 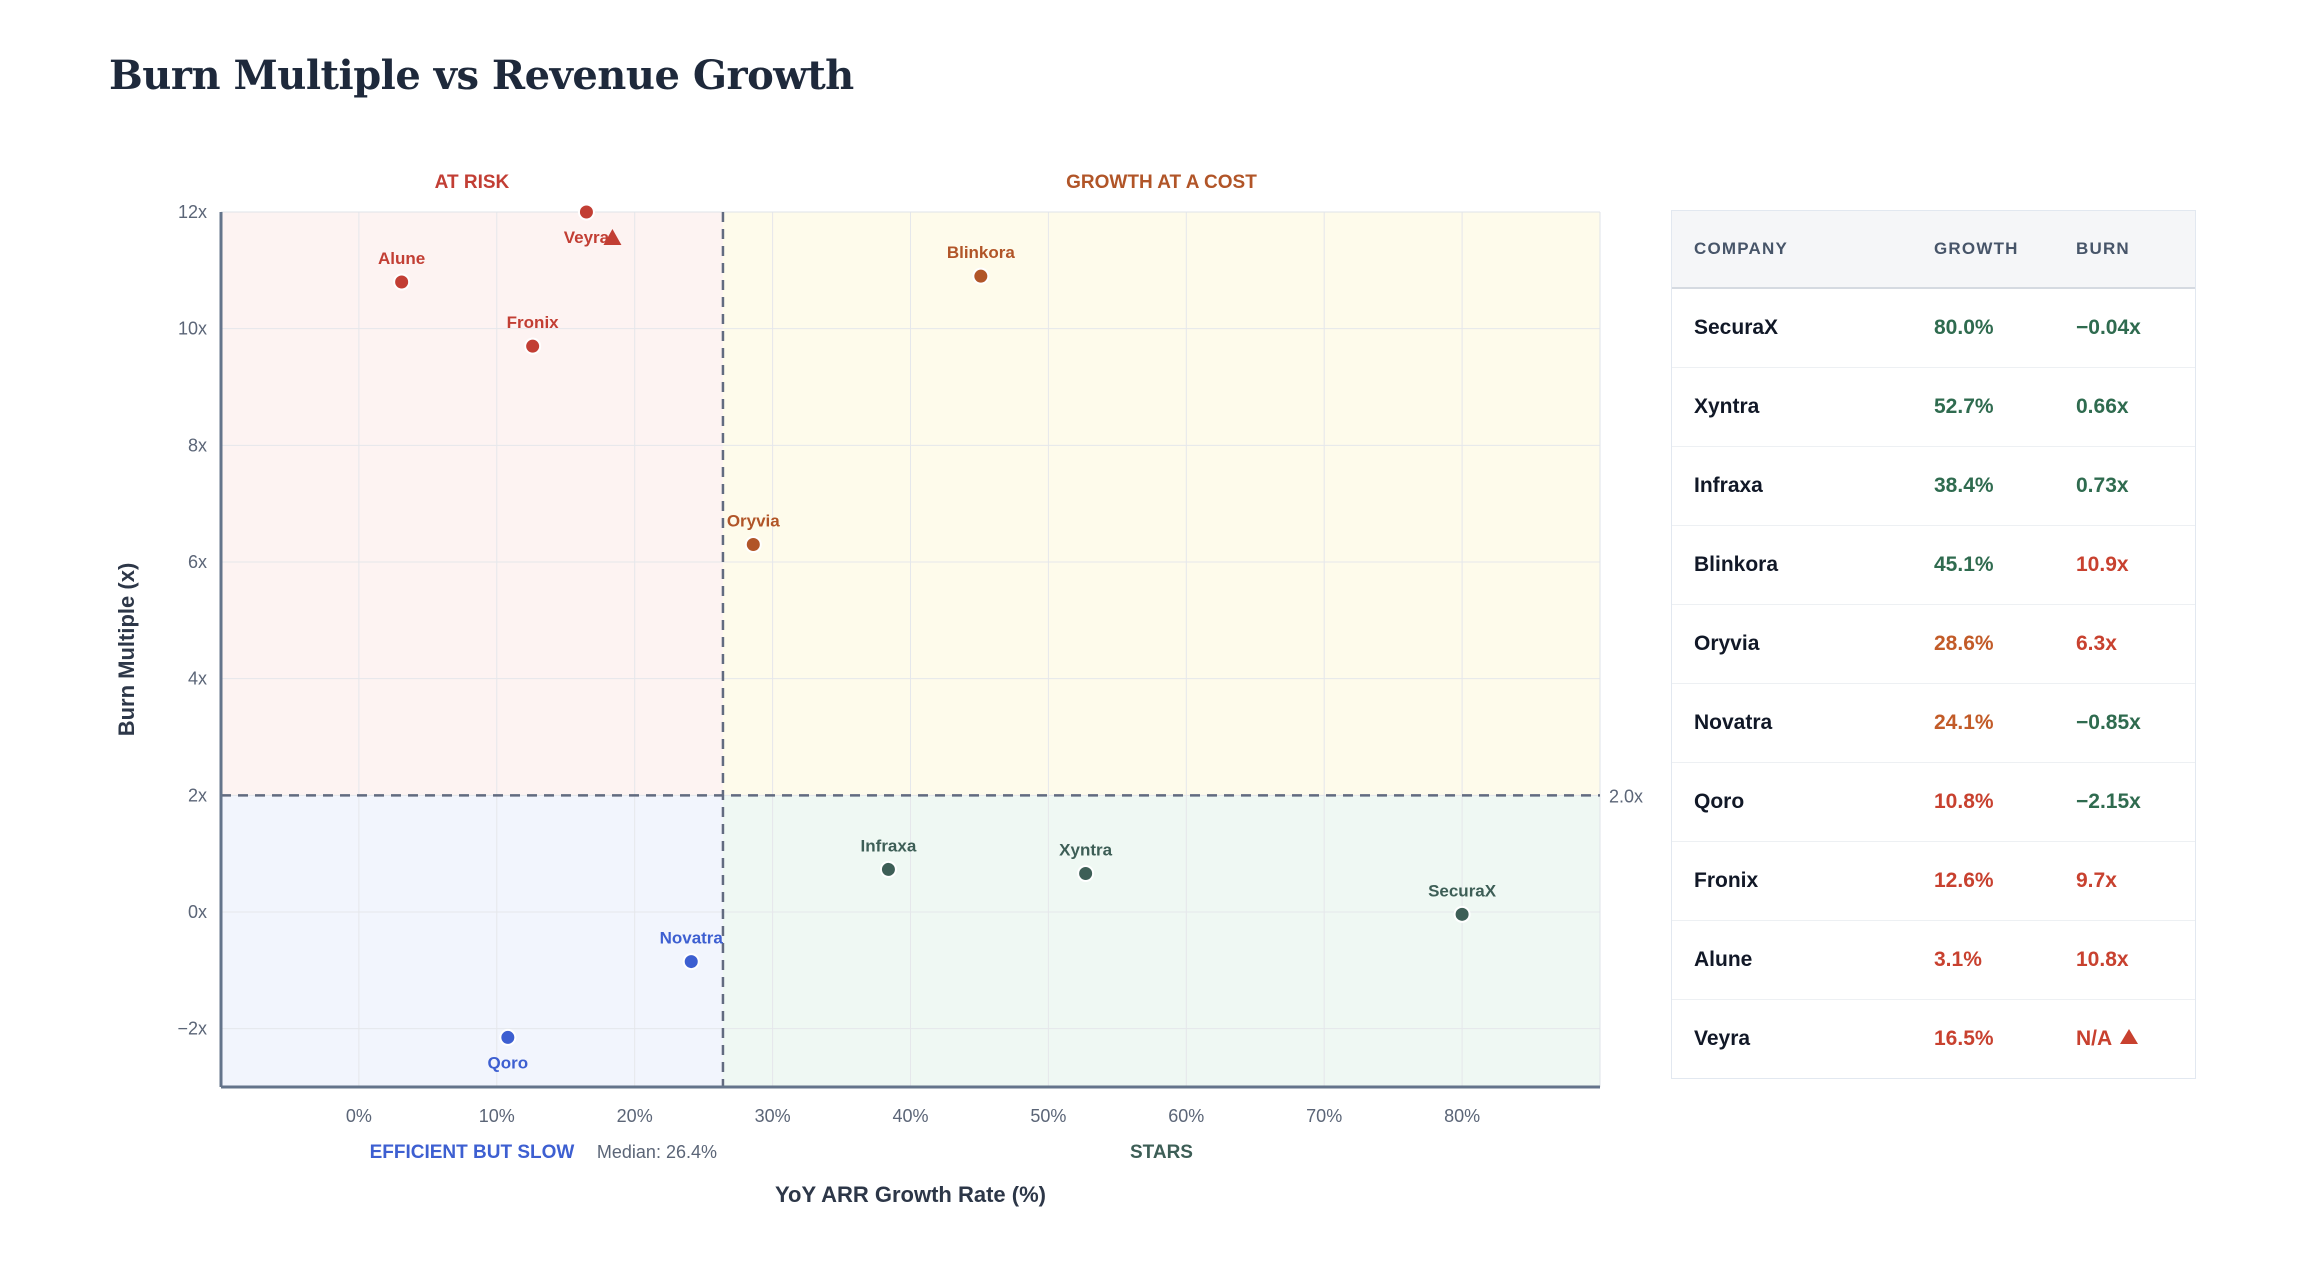 I want to click on point-xyntra, so click(x=1086, y=873).